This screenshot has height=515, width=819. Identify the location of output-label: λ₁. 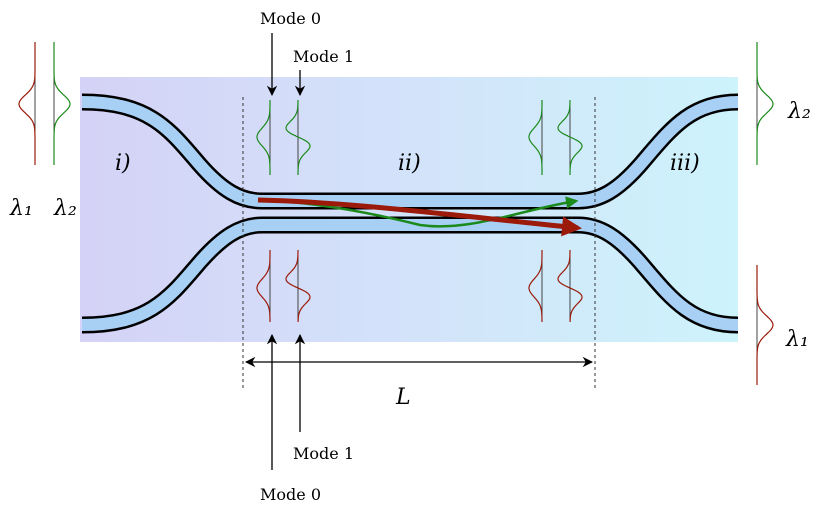
(797, 339).